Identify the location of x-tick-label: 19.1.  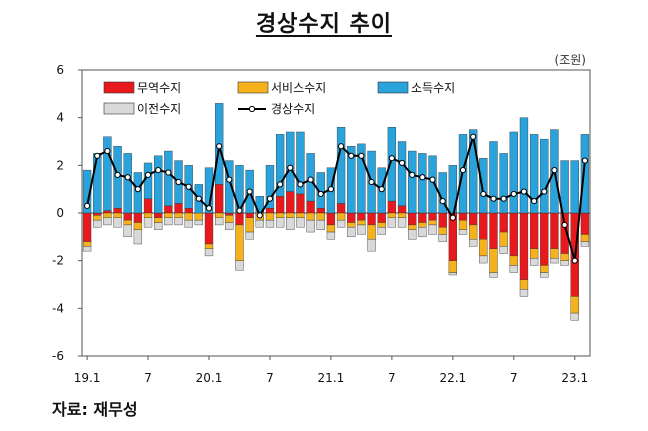
(87, 378).